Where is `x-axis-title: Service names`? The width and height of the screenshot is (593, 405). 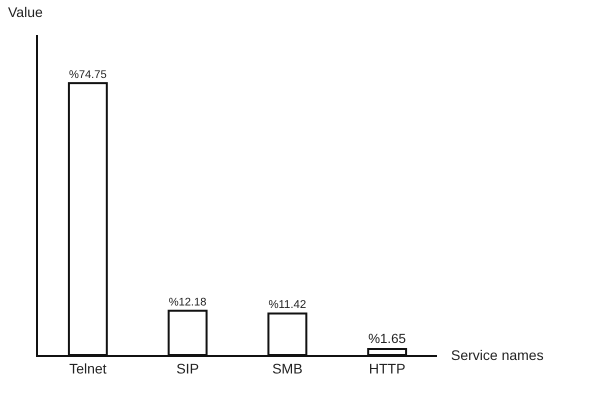 x-axis-title: Service names is located at coordinates (497, 355).